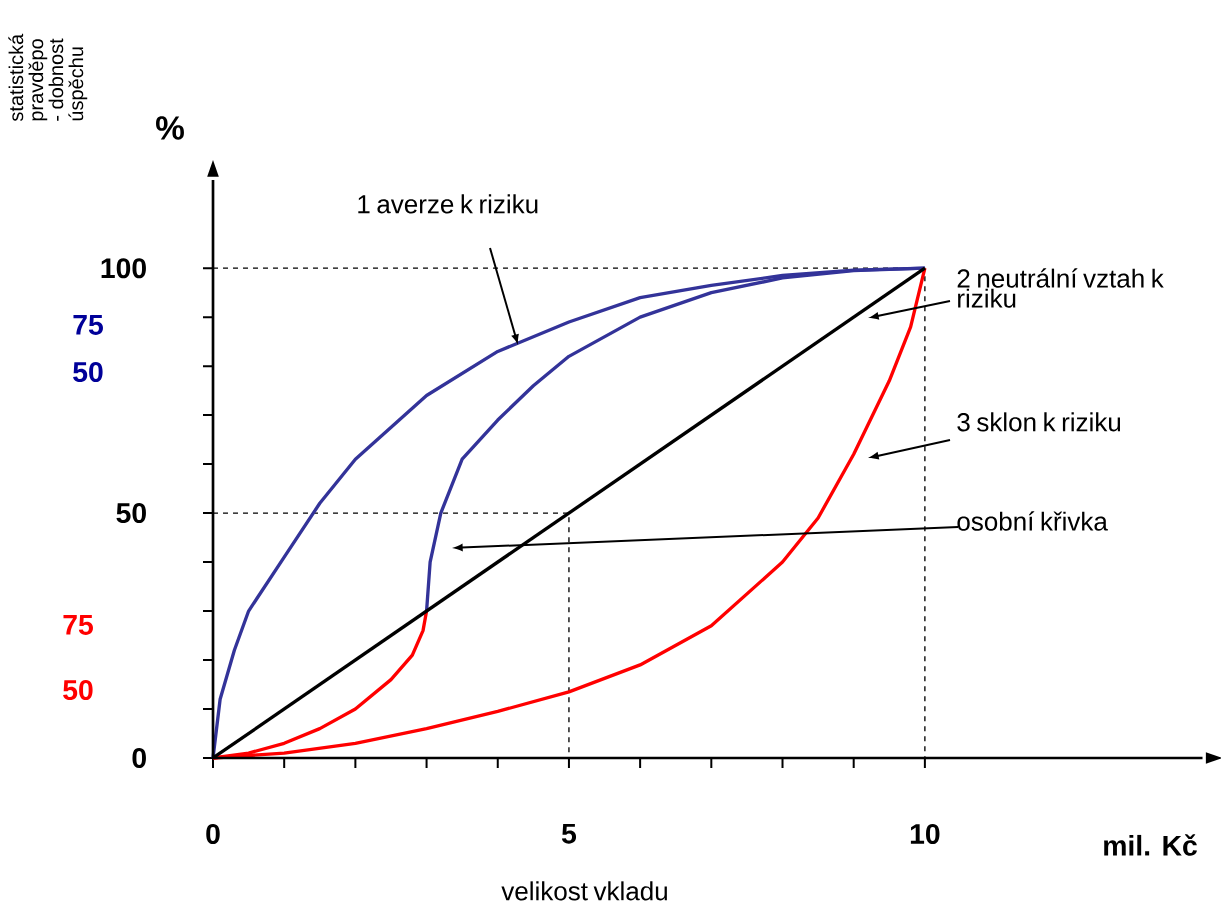 The height and width of the screenshot is (916, 1221). Describe the element at coordinates (925, 833) in the screenshot. I see `x-tick-label: 10` at that location.